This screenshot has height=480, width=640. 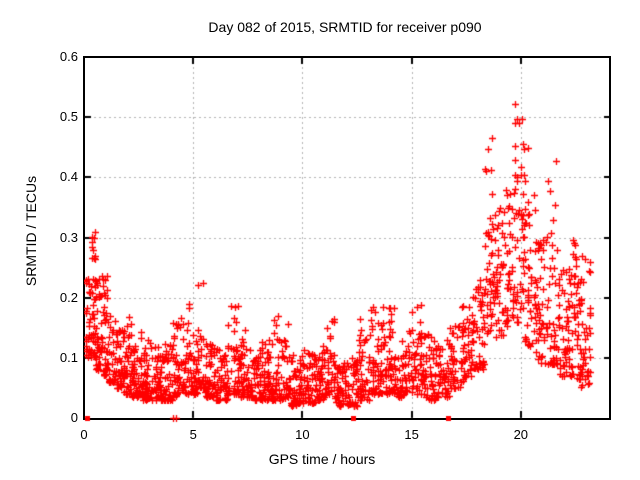 What do you see at coordinates (84, 434) in the screenshot?
I see `x-tick-label: 0` at bounding box center [84, 434].